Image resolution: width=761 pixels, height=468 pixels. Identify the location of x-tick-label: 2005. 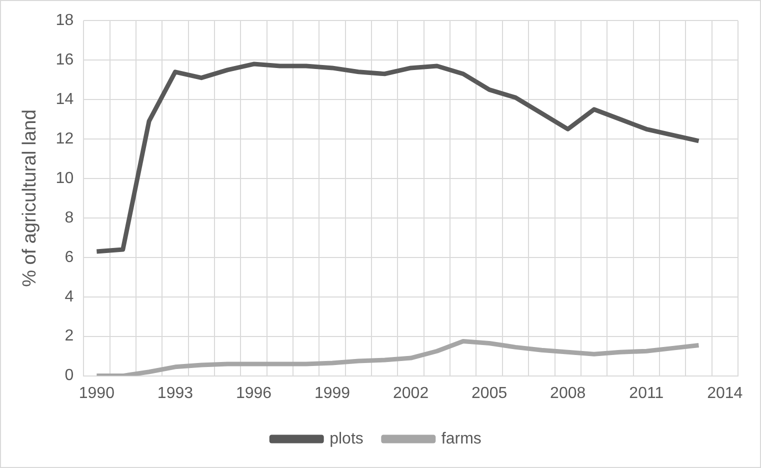
(490, 393).